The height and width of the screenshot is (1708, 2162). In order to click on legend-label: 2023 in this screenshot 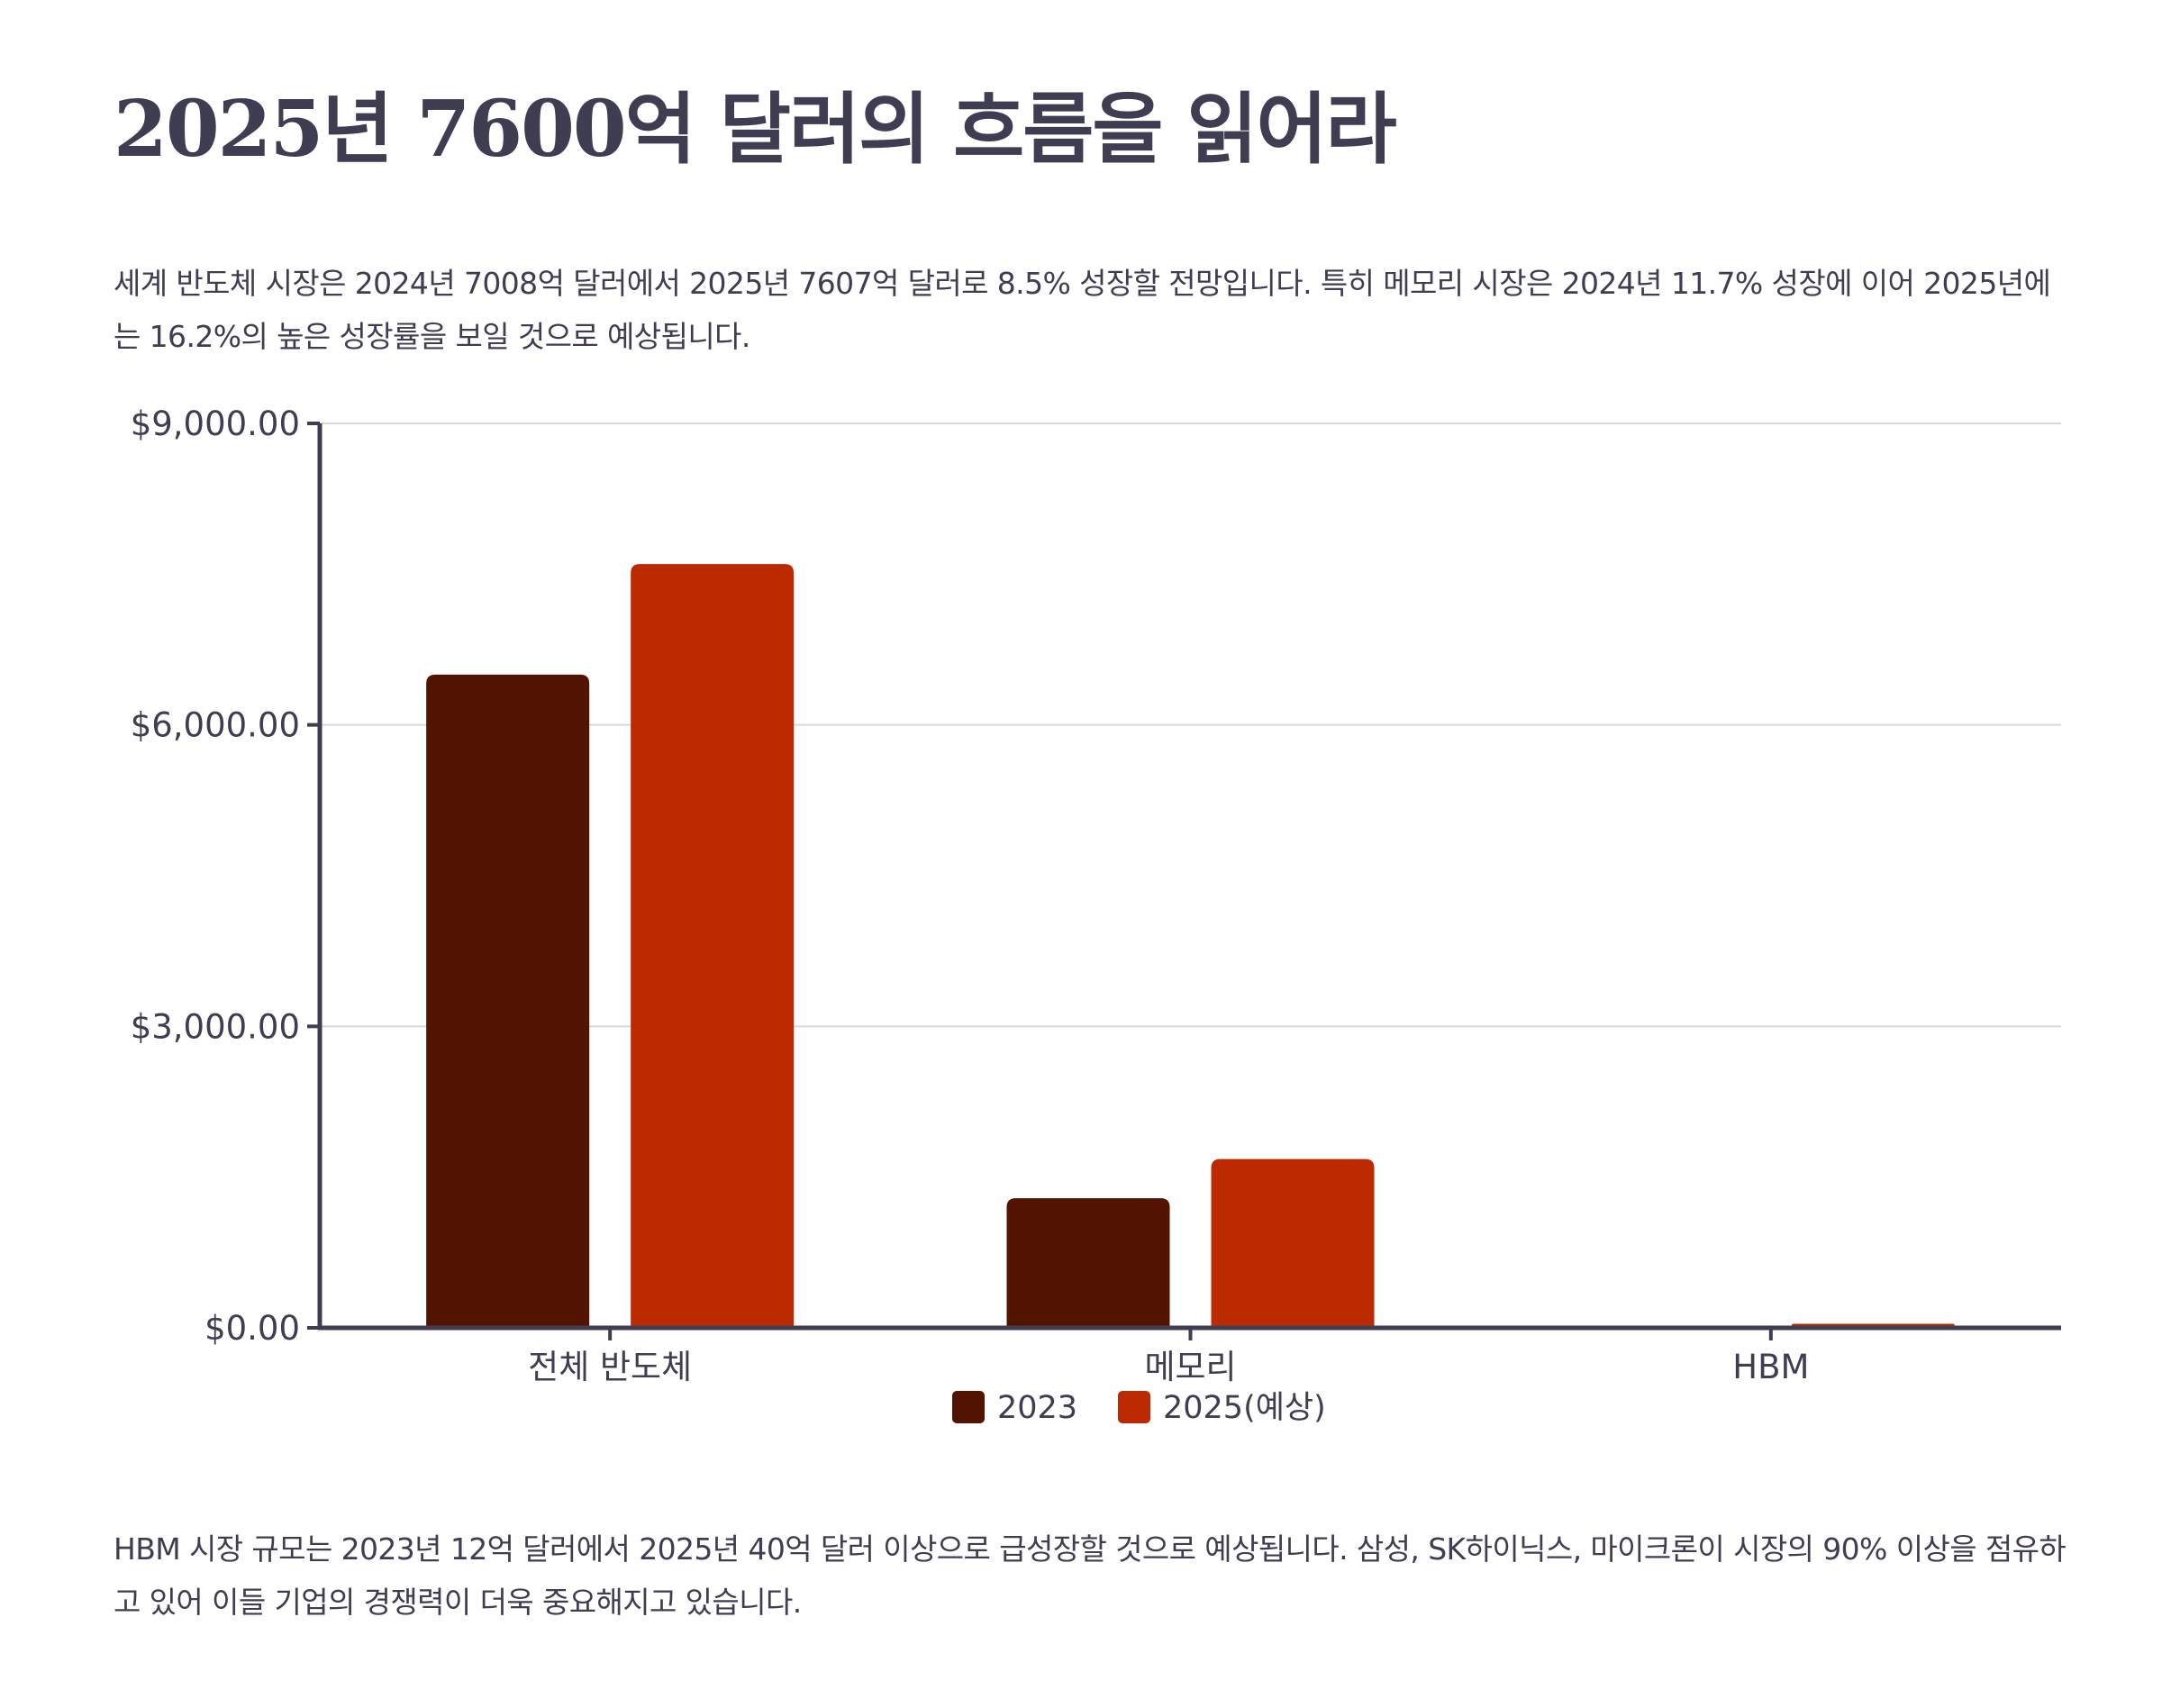, I will do `click(1037, 1408)`.